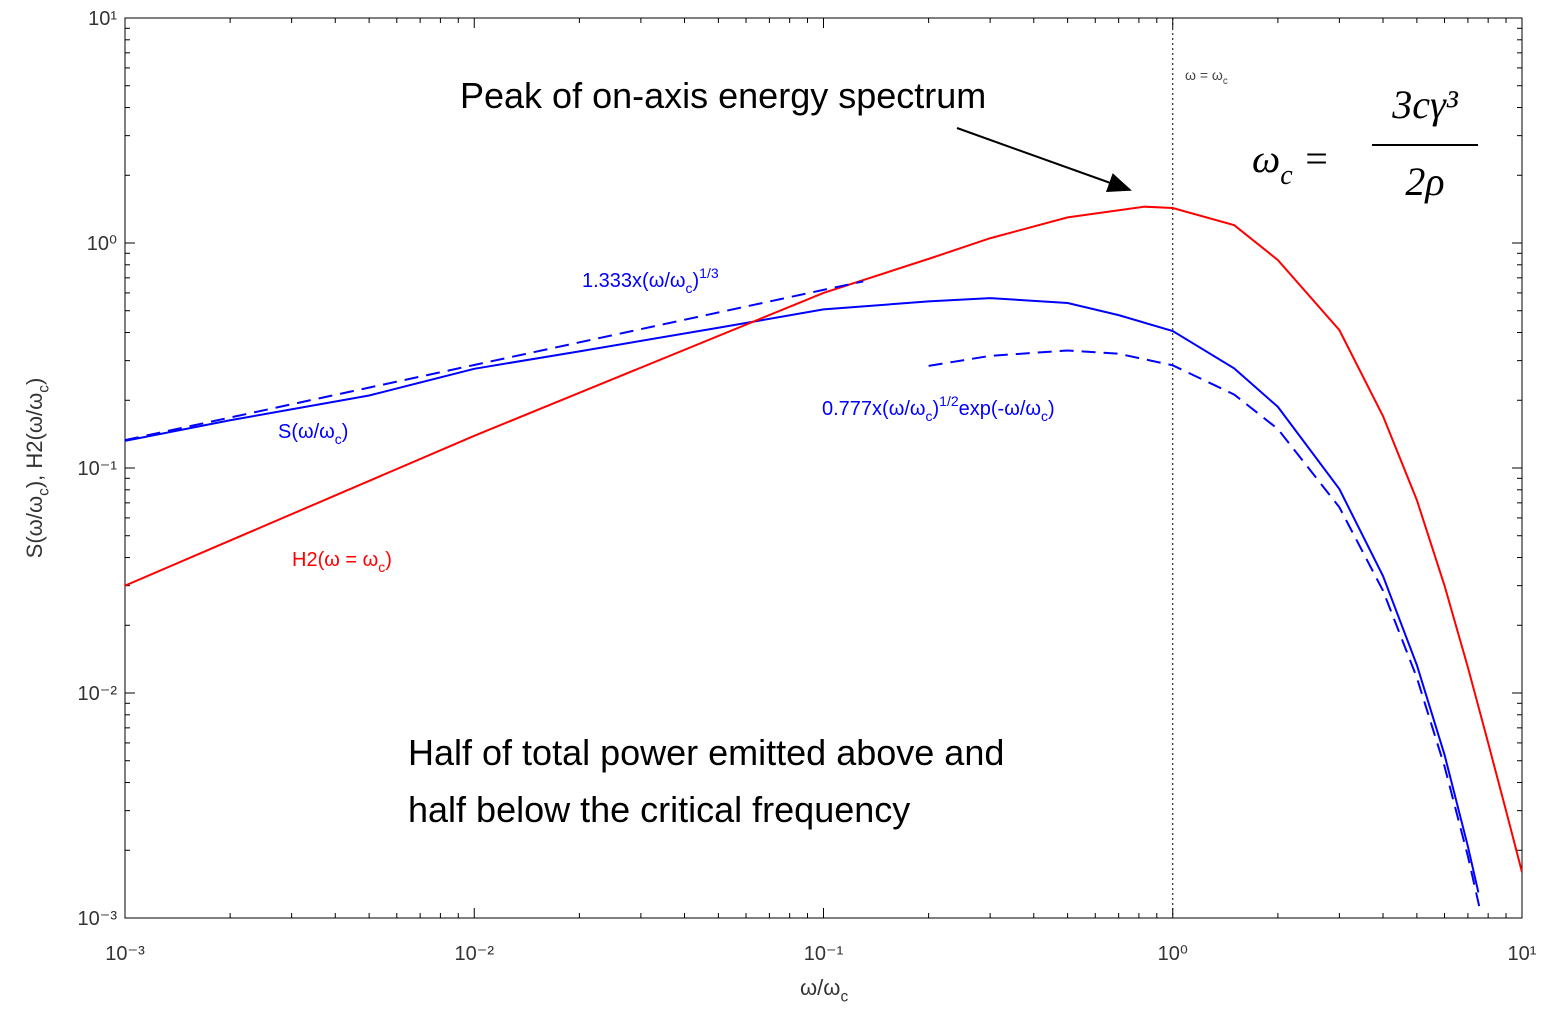 The width and height of the screenshot is (1549, 1019). I want to click on text-part: 1/3, so click(709, 273).